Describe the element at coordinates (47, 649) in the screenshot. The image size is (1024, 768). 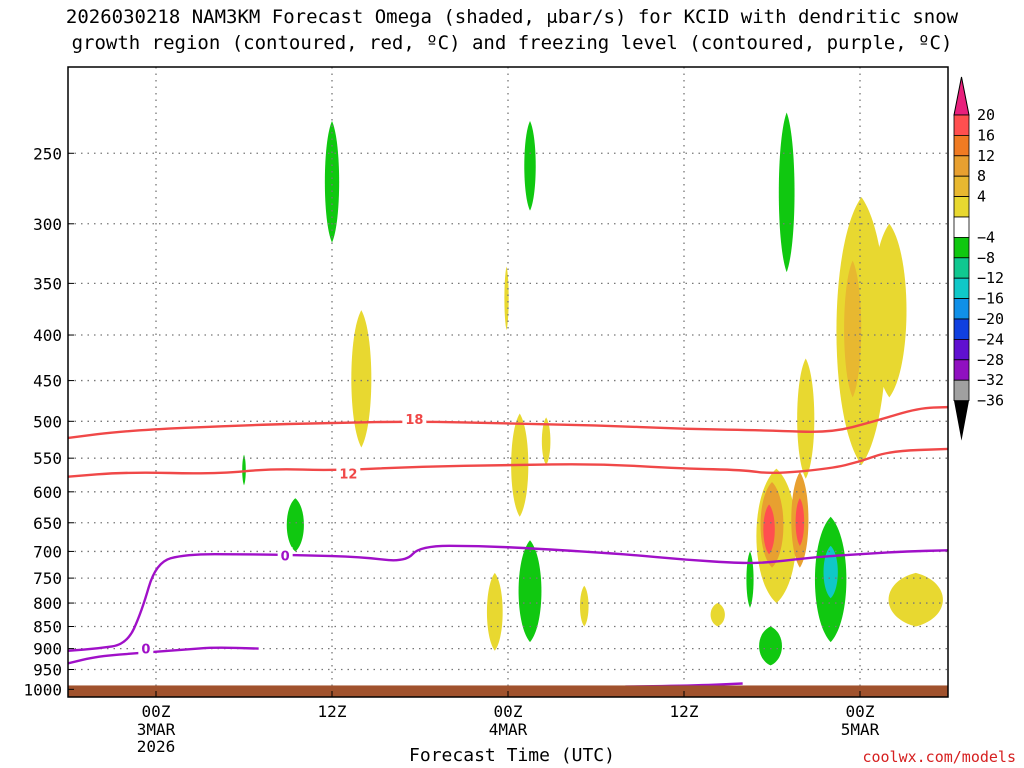
I see `ytick-label-900: 900` at that location.